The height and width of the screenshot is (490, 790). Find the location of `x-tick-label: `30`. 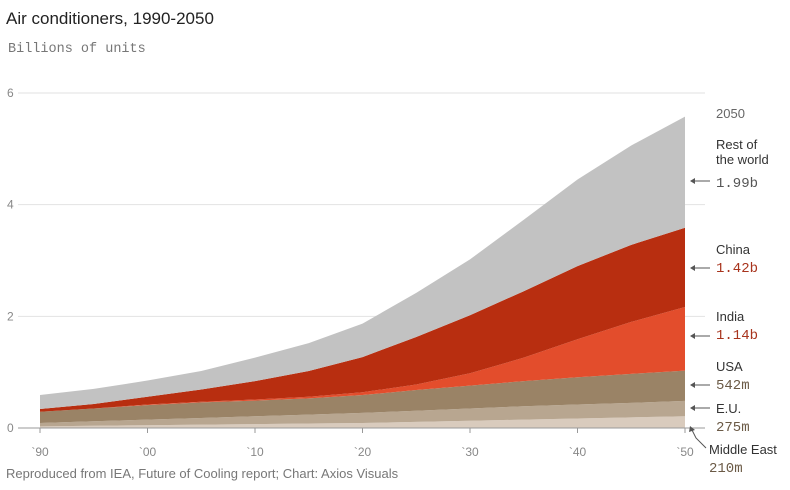

x-tick-label: `30 is located at coordinates (470, 452).